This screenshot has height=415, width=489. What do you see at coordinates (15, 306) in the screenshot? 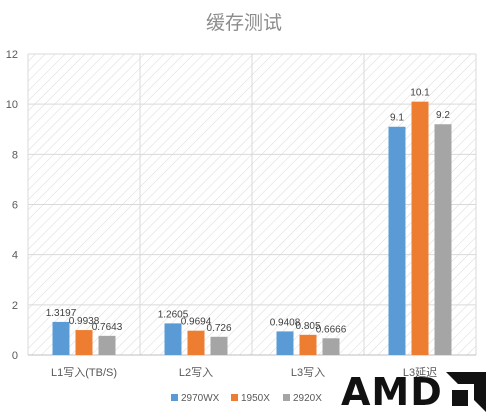
I see `y-tick-label: 2` at bounding box center [15, 306].